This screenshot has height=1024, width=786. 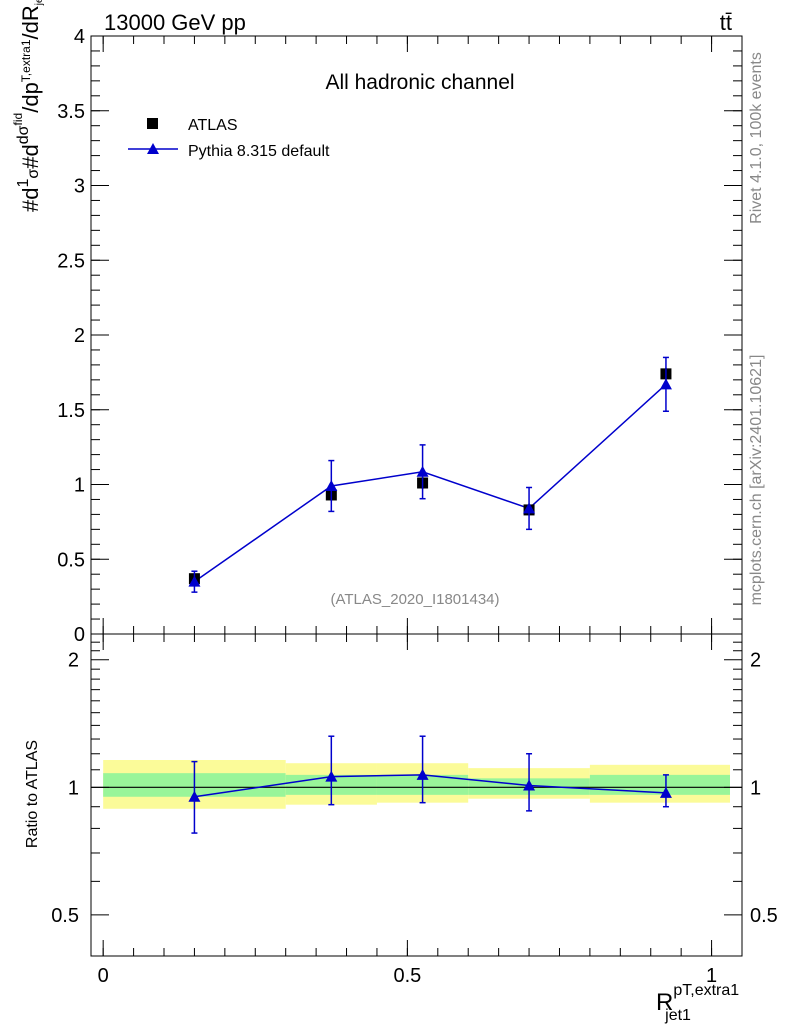 I want to click on svg-text: #d1σ#ddσfid/dpT,extra1/dRjet1, so click(x=28, y=106).